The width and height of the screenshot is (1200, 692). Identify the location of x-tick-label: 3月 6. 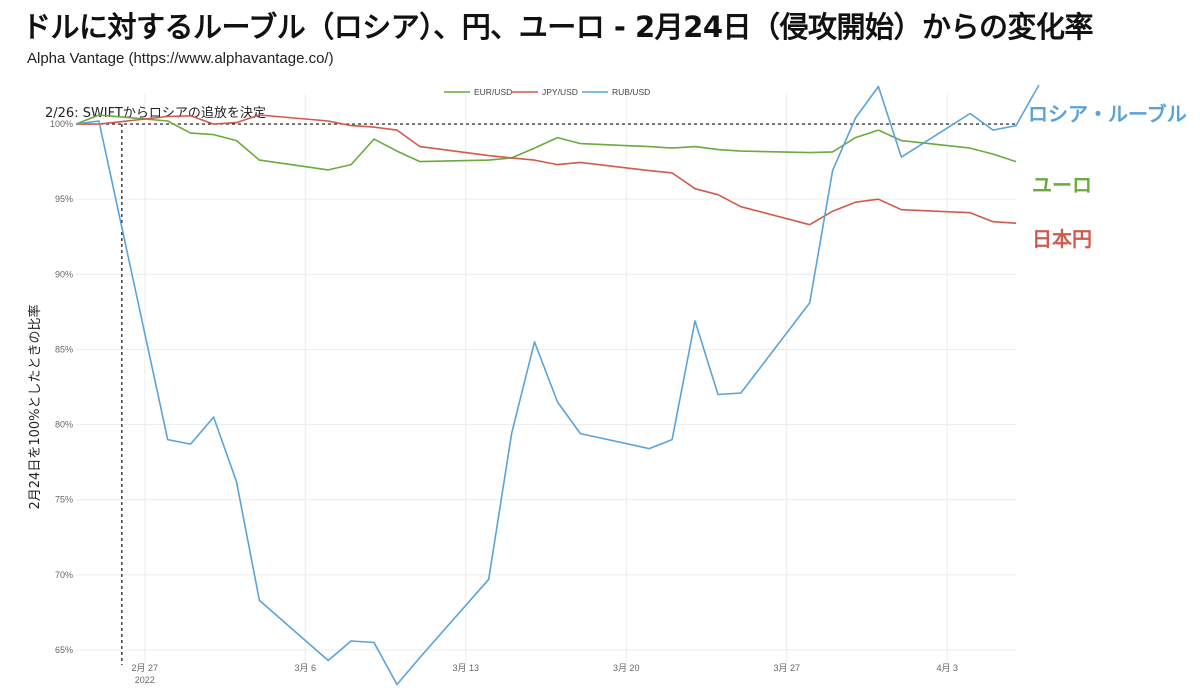
(306, 668).